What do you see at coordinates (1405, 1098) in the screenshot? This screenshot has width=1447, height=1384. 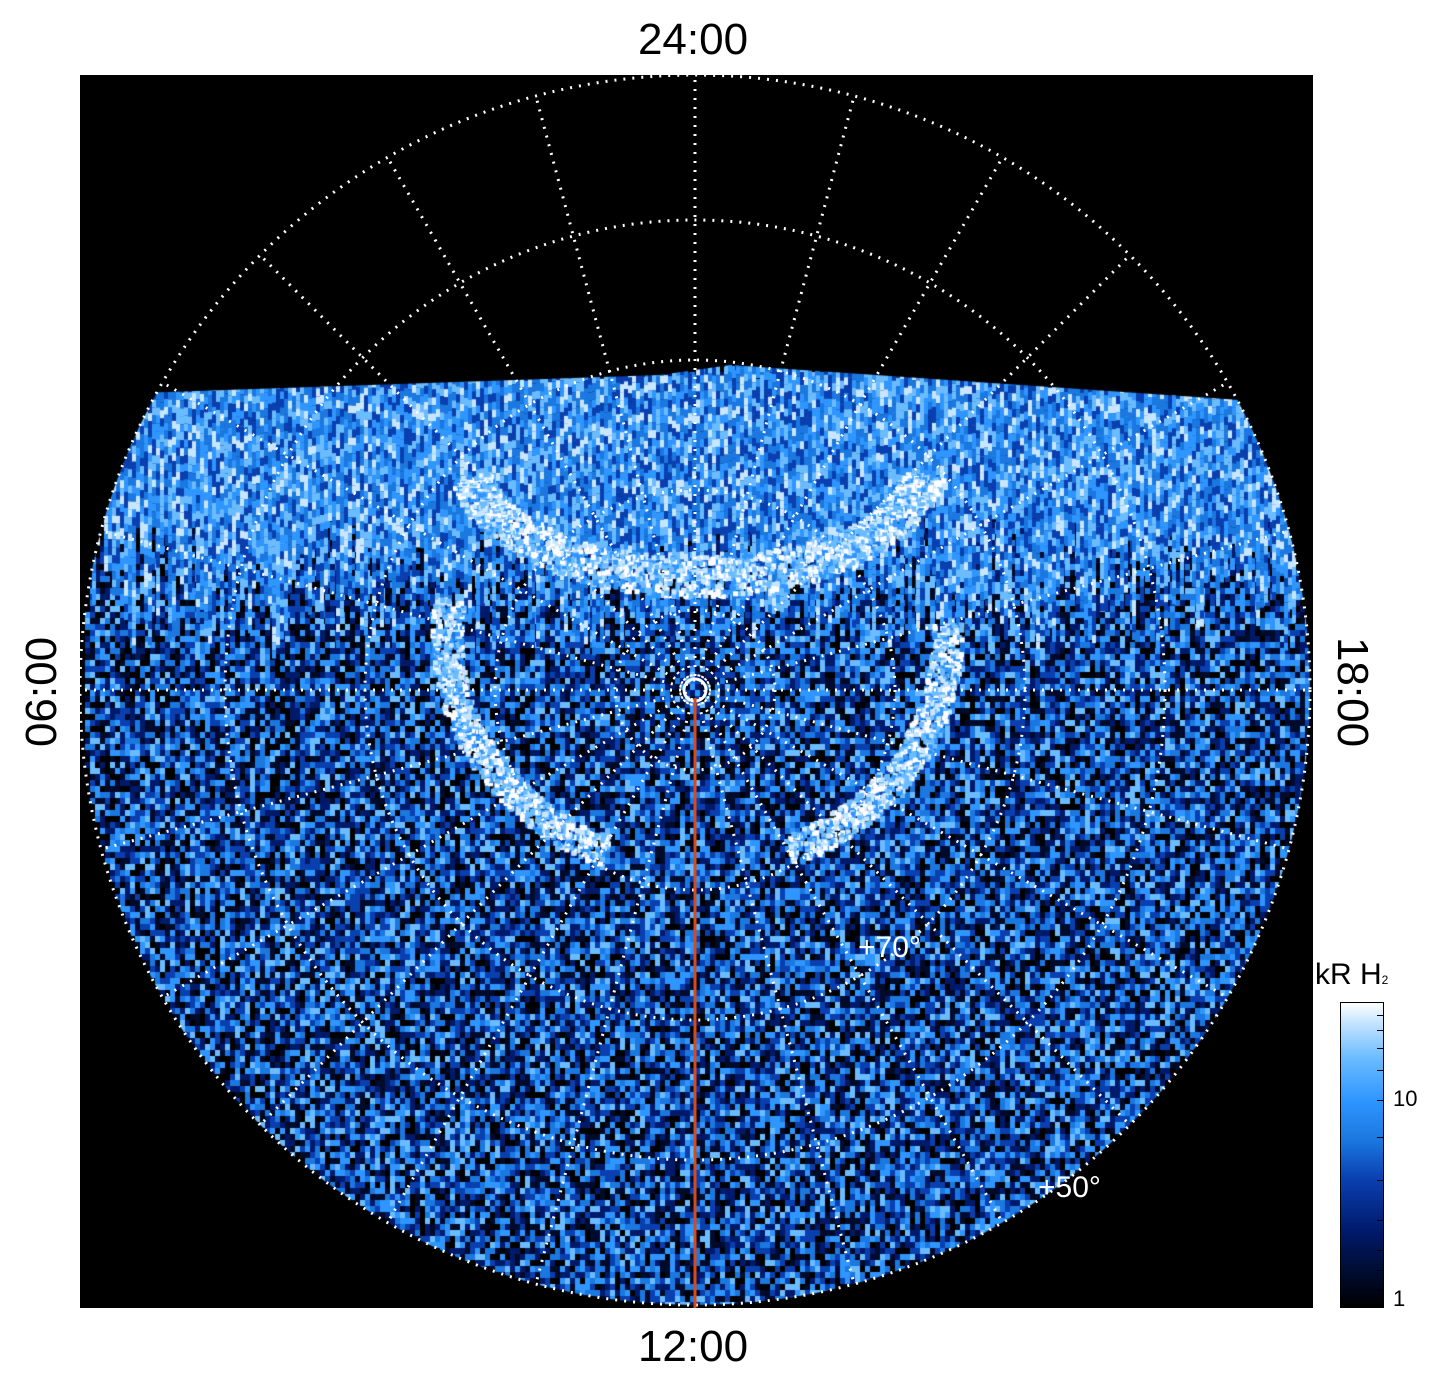 I see `colorbar-tick-10: 10` at bounding box center [1405, 1098].